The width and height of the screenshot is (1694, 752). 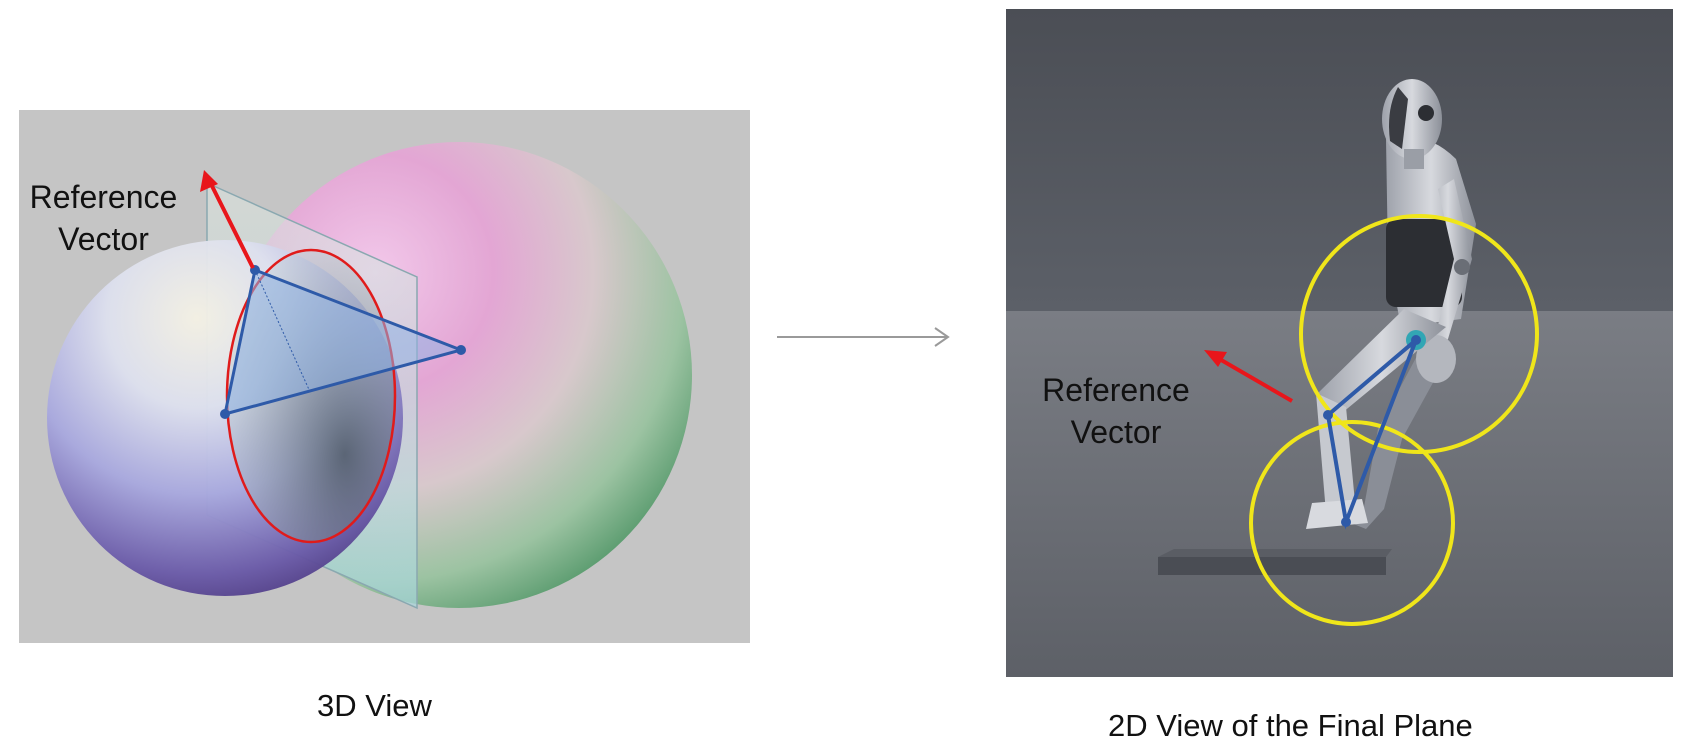 I want to click on reference-vector-arrowhead, so click(x=209, y=181).